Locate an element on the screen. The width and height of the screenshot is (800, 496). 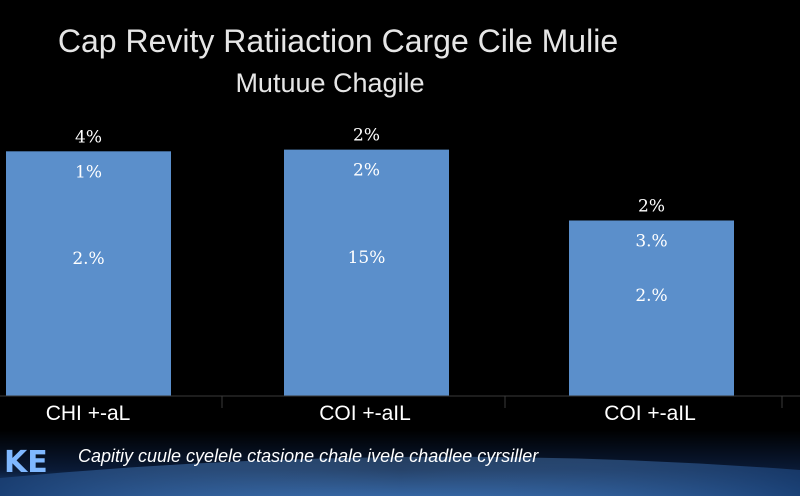
bar-inner-label: 3.% is located at coordinates (651, 242).